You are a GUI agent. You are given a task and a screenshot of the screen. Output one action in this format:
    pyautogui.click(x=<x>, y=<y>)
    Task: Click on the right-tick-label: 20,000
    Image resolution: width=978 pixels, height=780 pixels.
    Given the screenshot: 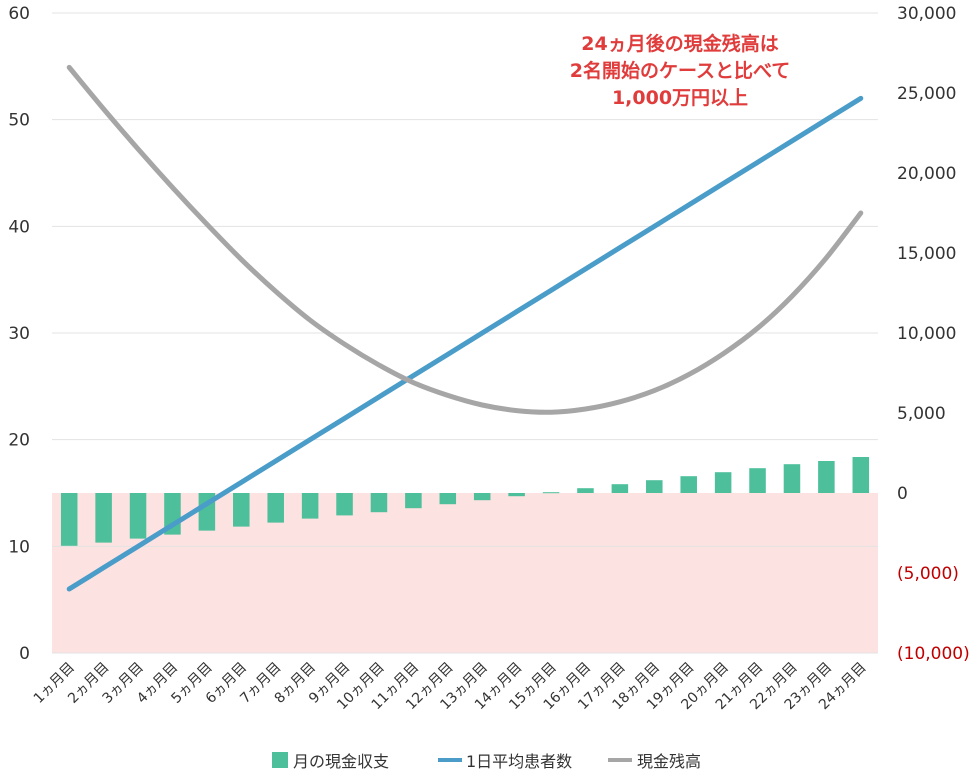 What is the action you would take?
    pyautogui.click(x=926, y=174)
    